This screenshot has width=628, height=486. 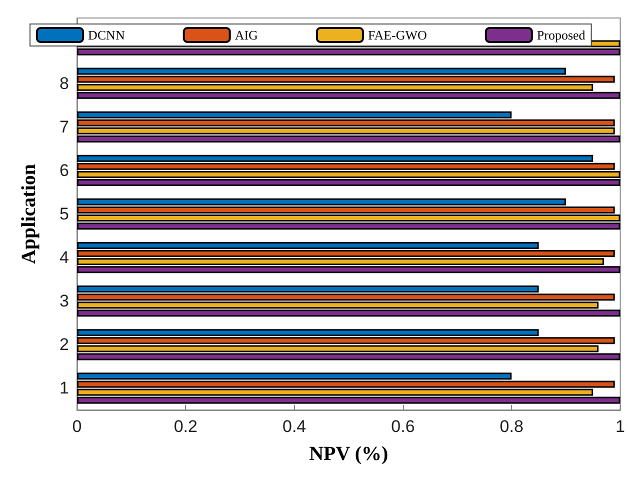 I want to click on x-tick-label: 0.2, so click(x=186, y=426).